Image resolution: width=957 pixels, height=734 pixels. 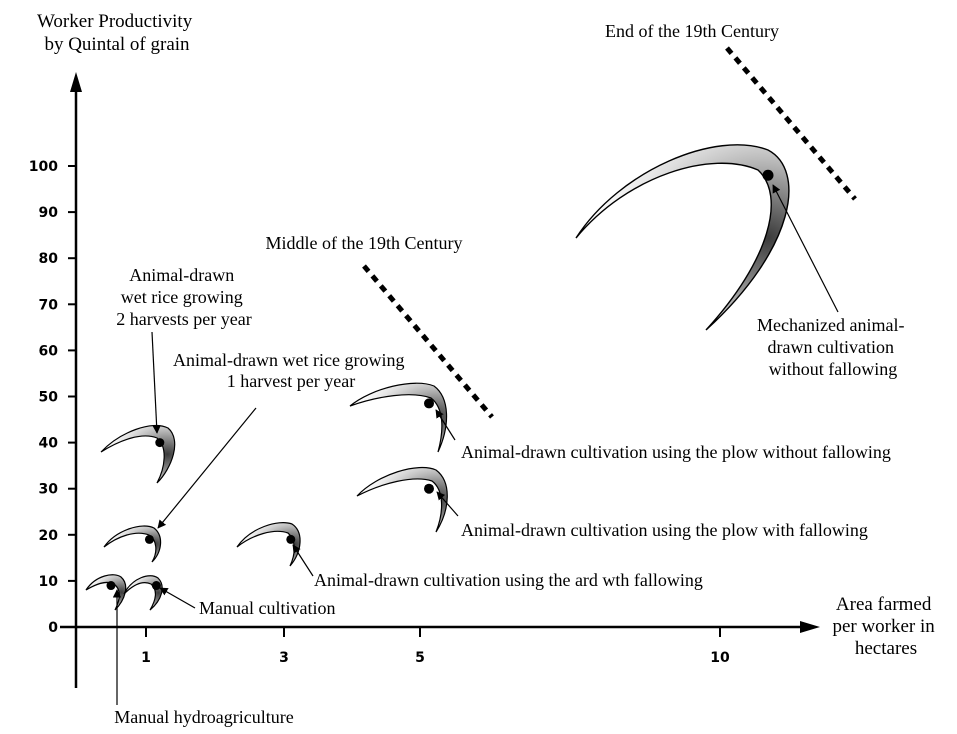 What do you see at coordinates (692, 31) in the screenshot?
I see `end-19th-century-label: End of the 19th Century` at bounding box center [692, 31].